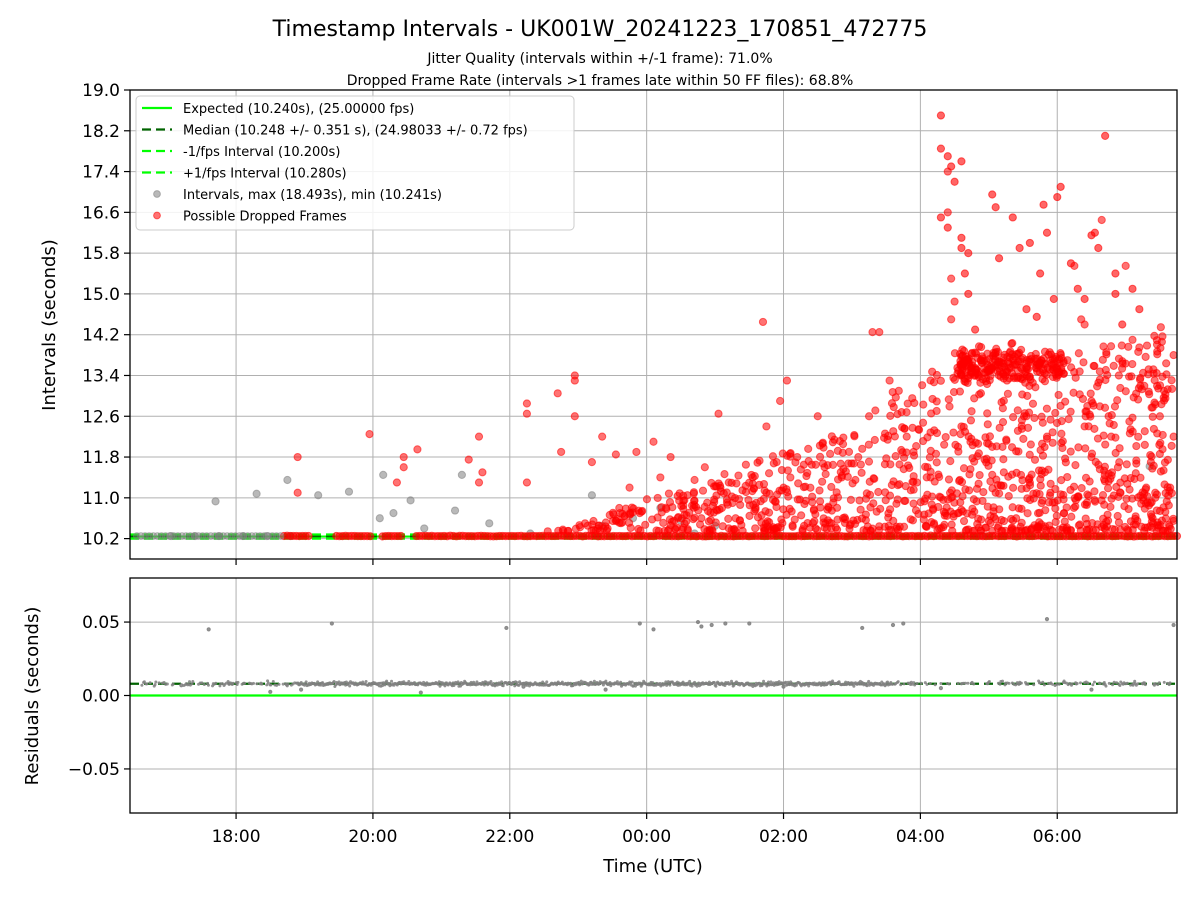  What do you see at coordinates (94, 770) in the screenshot?
I see `y-tick-label: −0.05` at bounding box center [94, 770].